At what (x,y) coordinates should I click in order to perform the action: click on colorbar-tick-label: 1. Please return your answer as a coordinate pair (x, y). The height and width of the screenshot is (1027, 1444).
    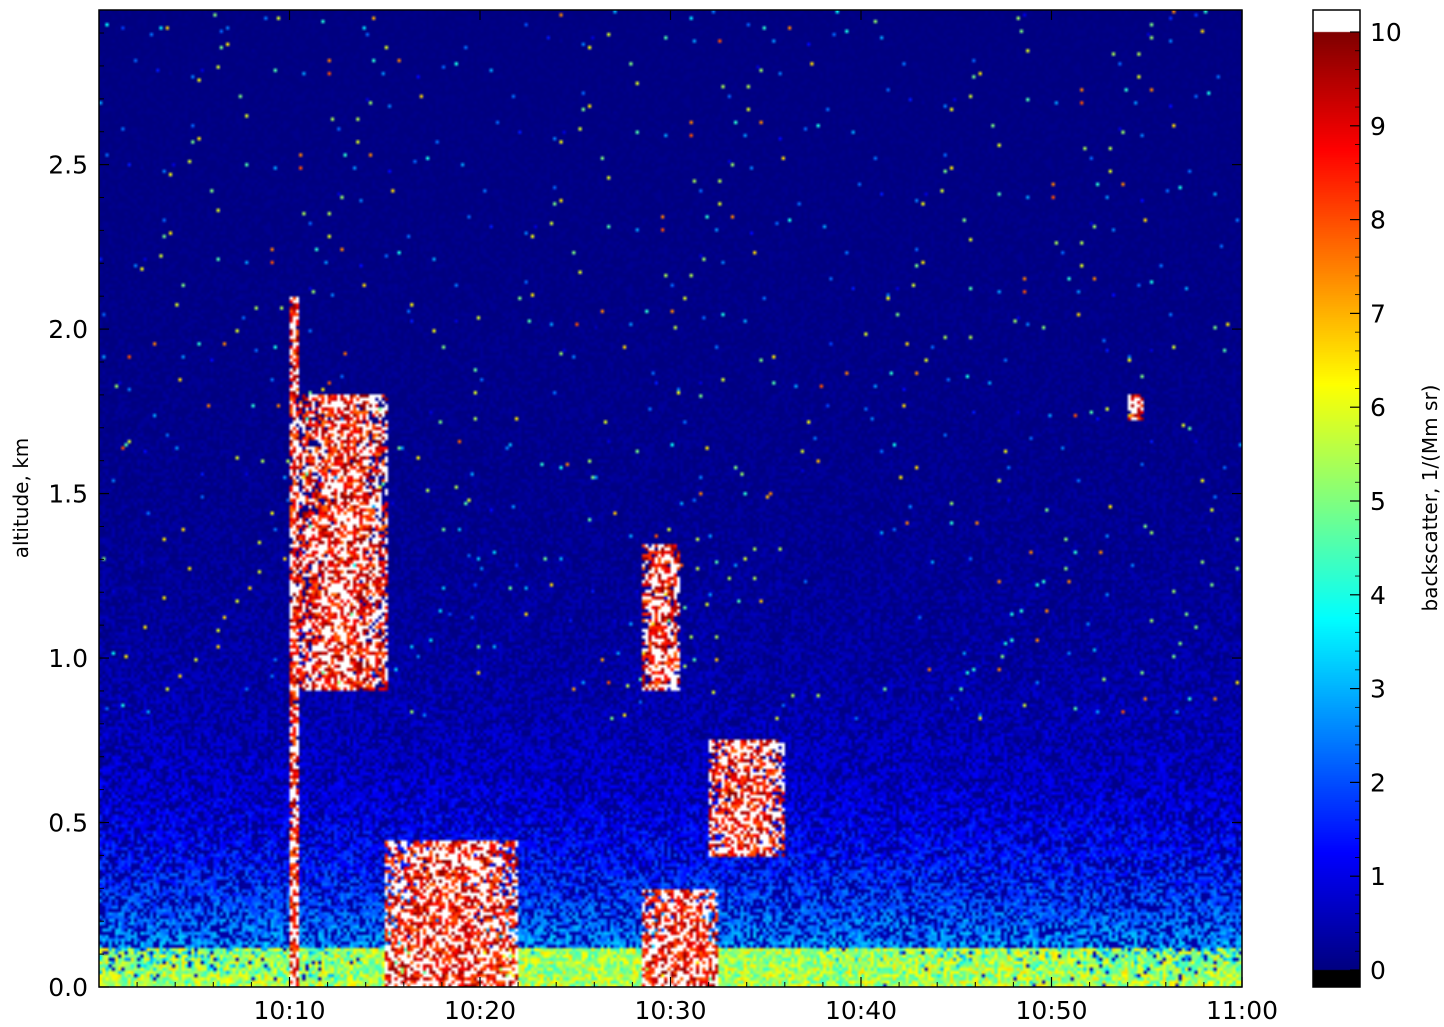
    Looking at the image, I should click on (1378, 876).